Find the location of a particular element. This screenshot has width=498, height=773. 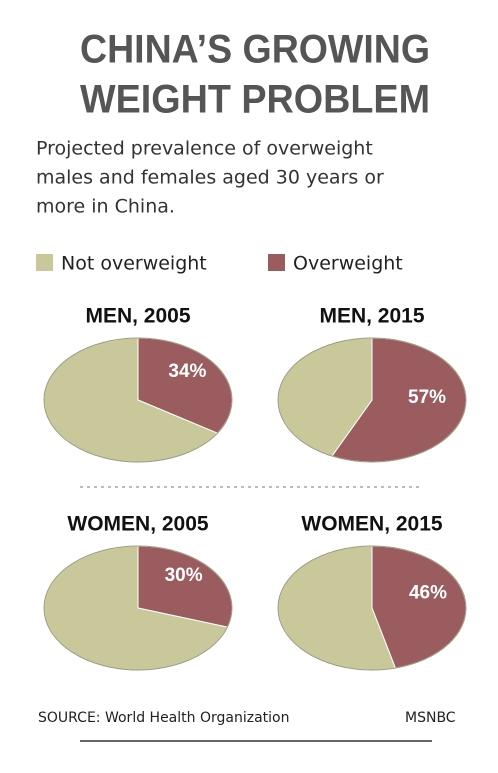

source: SOURCE: World Health Organization is located at coordinates (163, 718).